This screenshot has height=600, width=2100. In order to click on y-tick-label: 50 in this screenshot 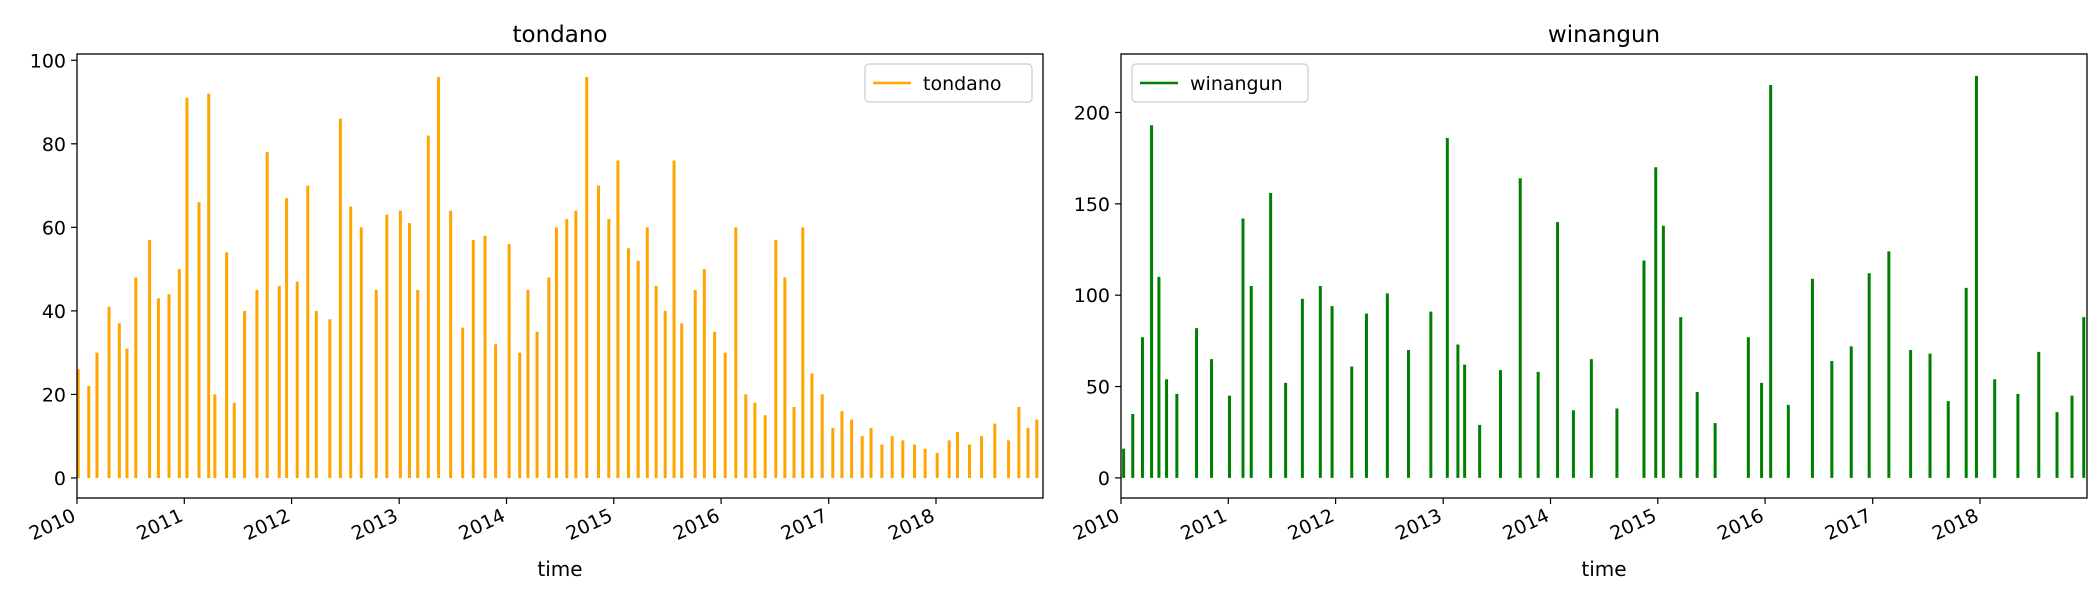, I will do `click(1098, 388)`.